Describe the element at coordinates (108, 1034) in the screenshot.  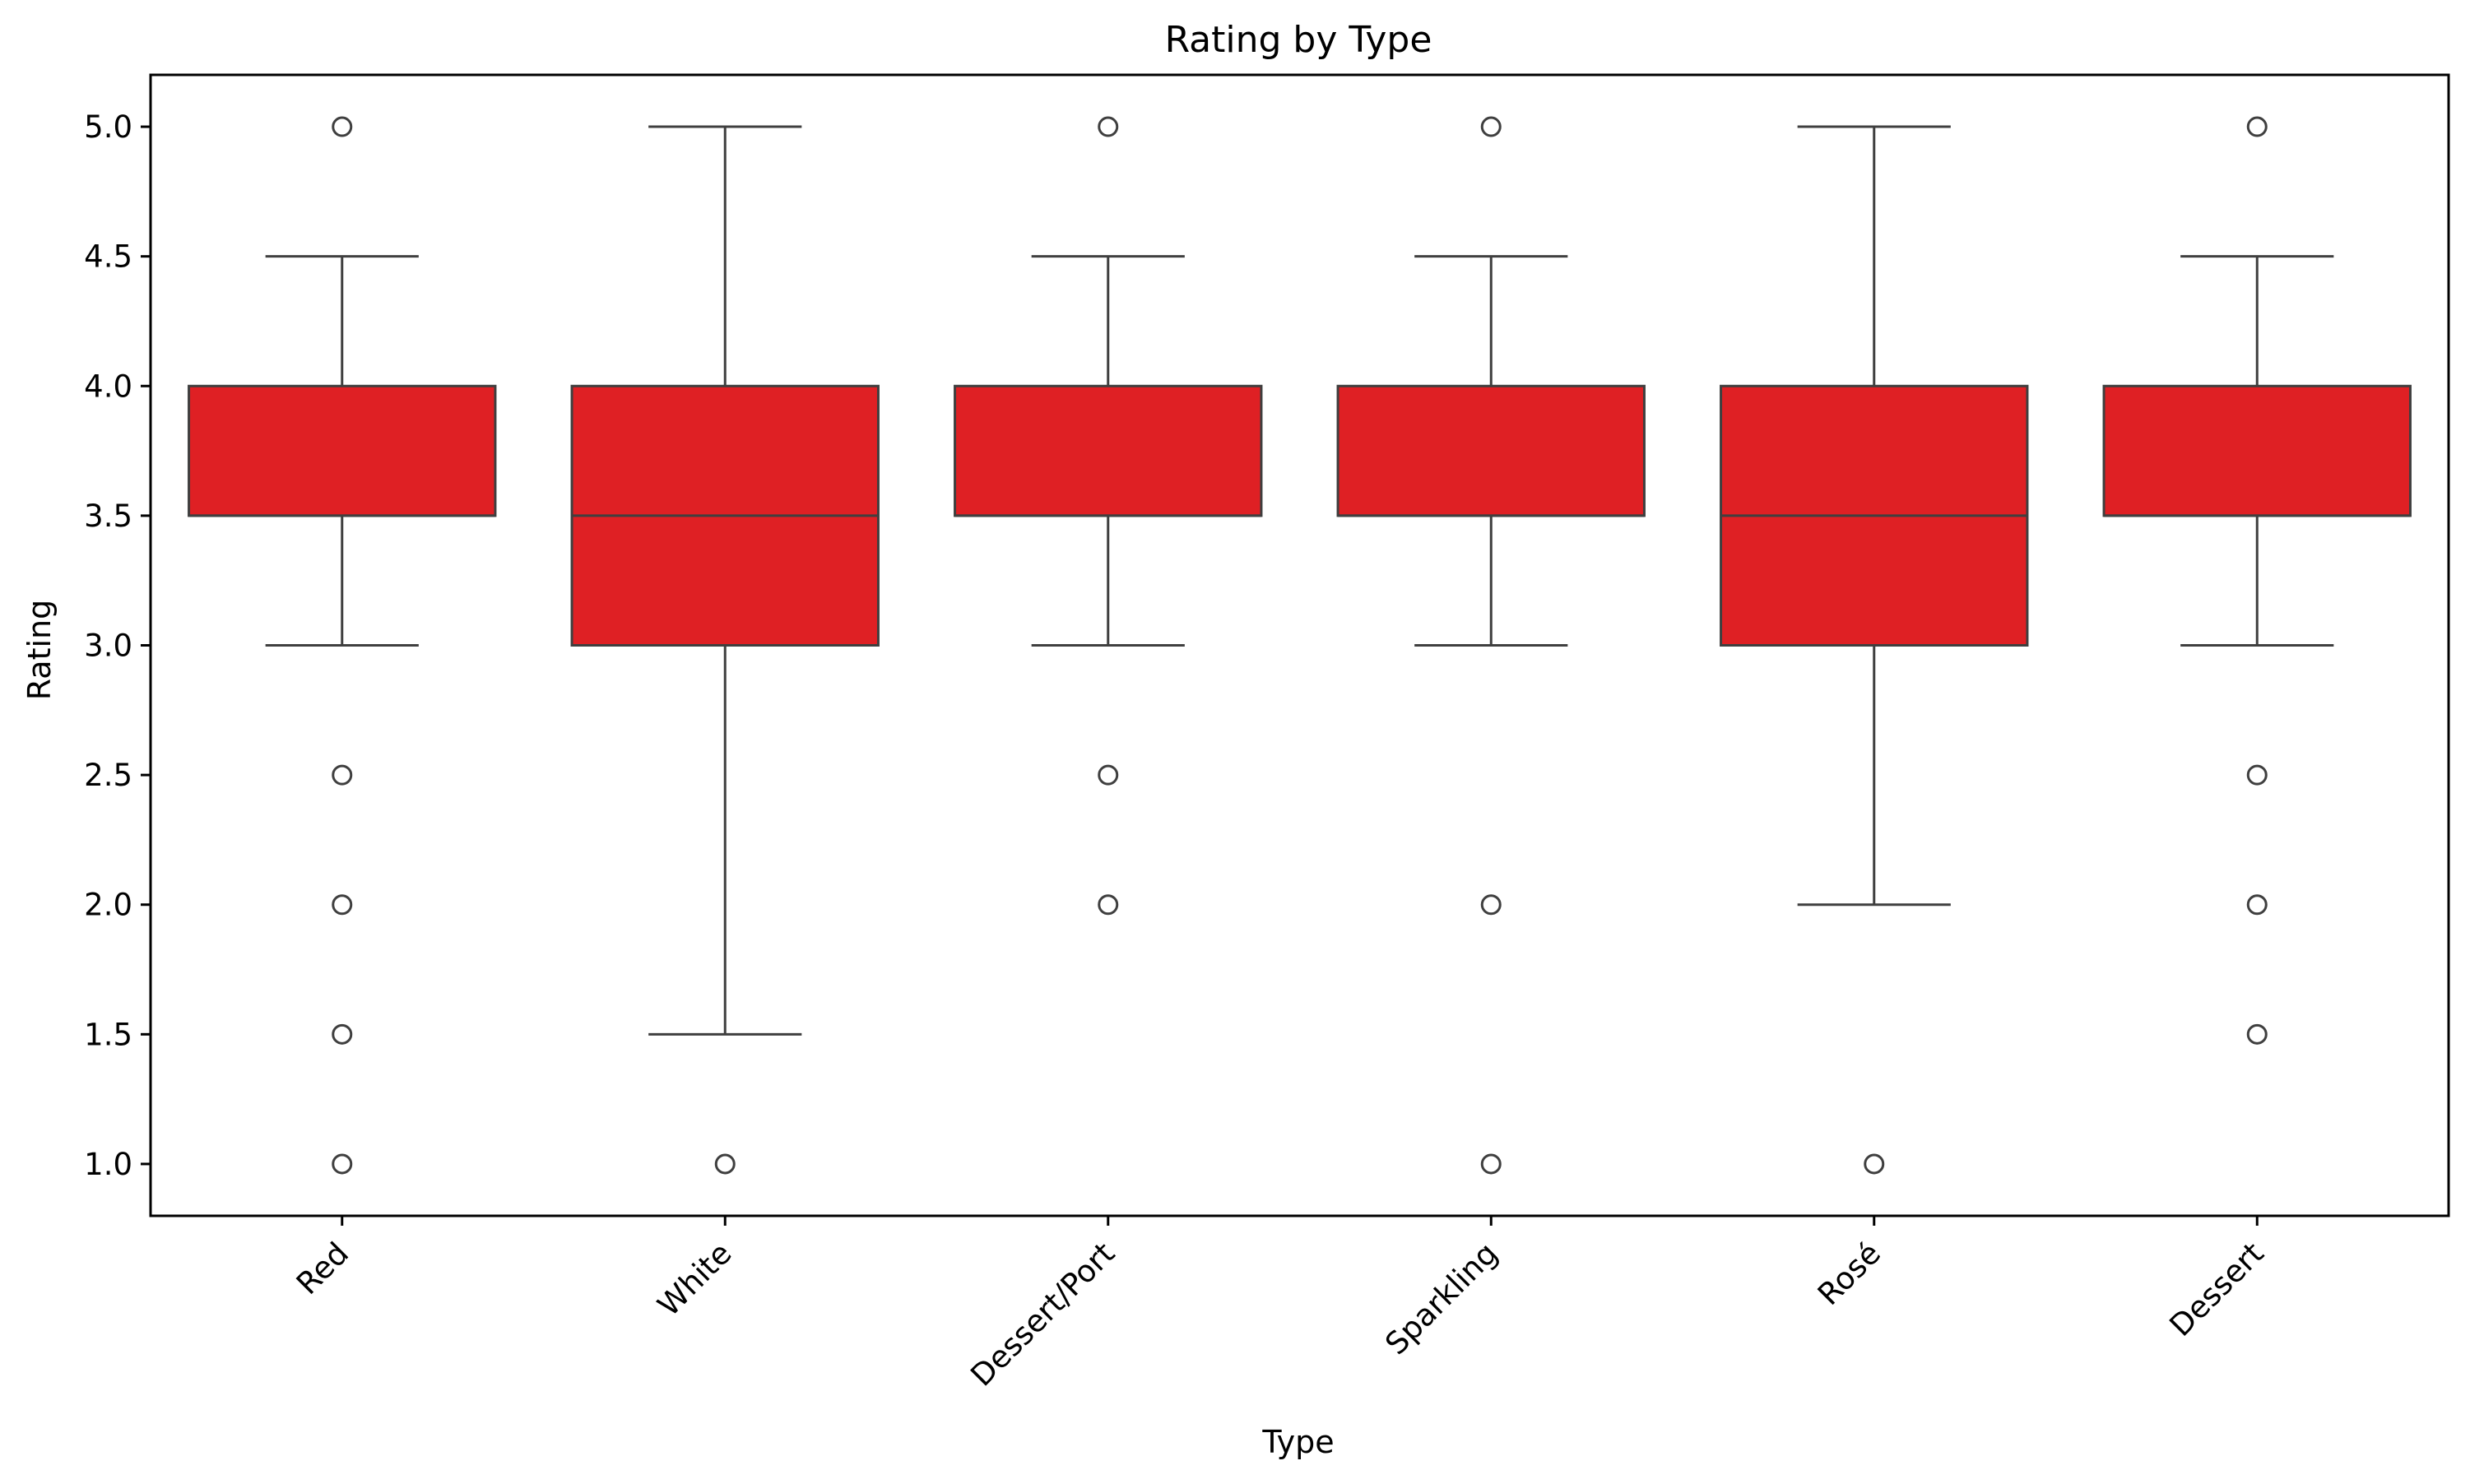
I see `y-tick-label: 1.5` at that location.